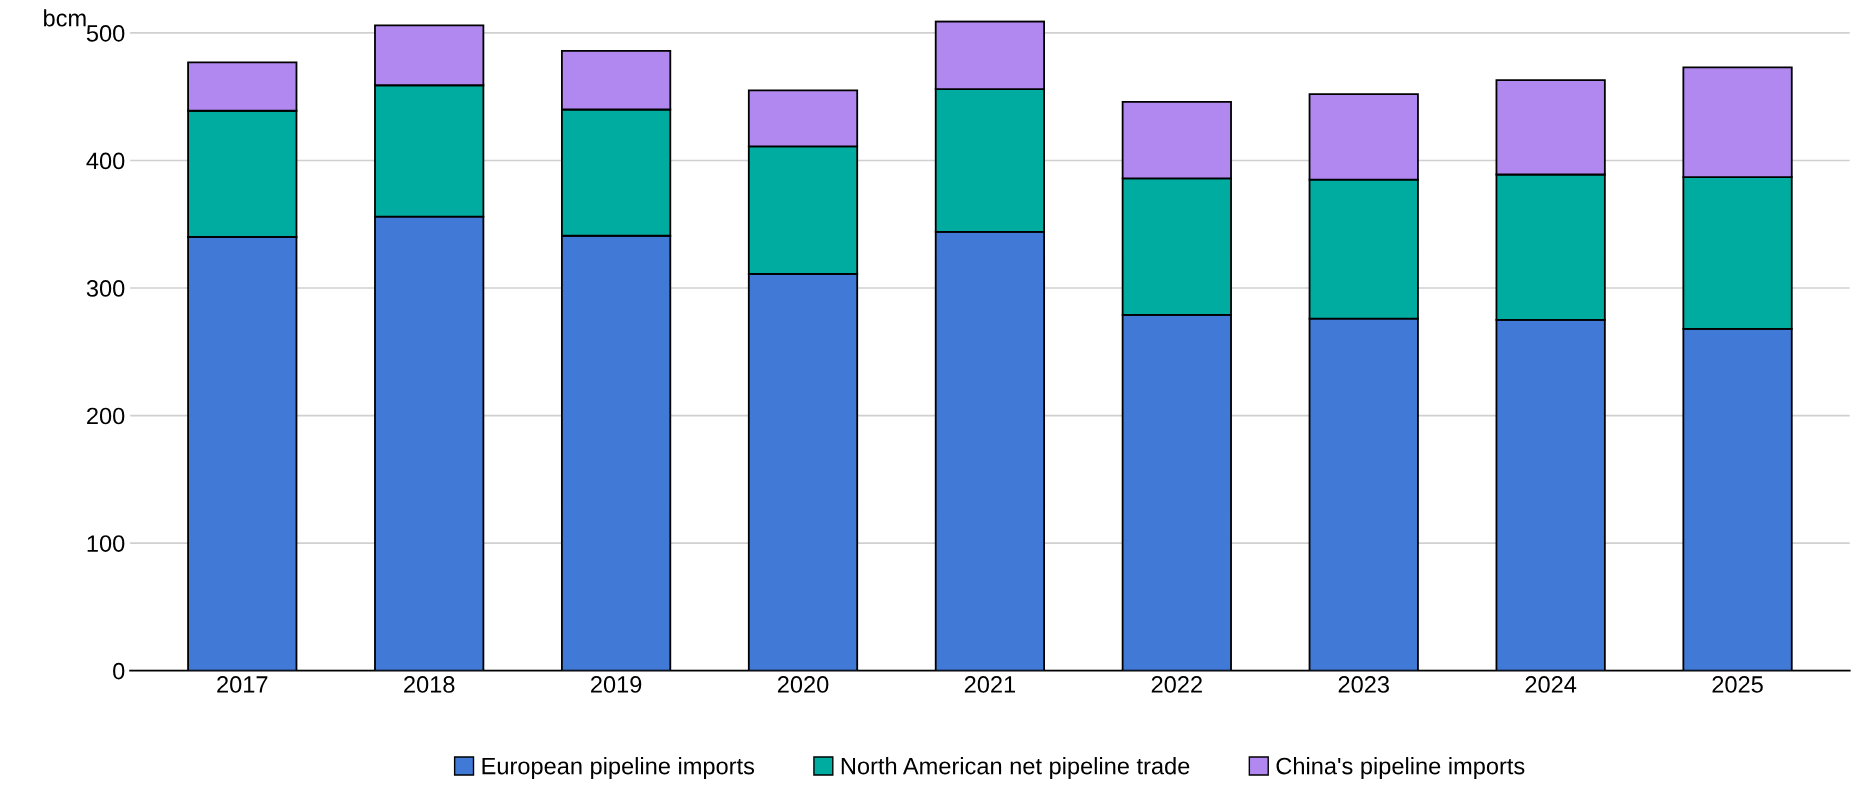  What do you see at coordinates (106, 543) in the screenshot?
I see `y-tick-label: 100` at bounding box center [106, 543].